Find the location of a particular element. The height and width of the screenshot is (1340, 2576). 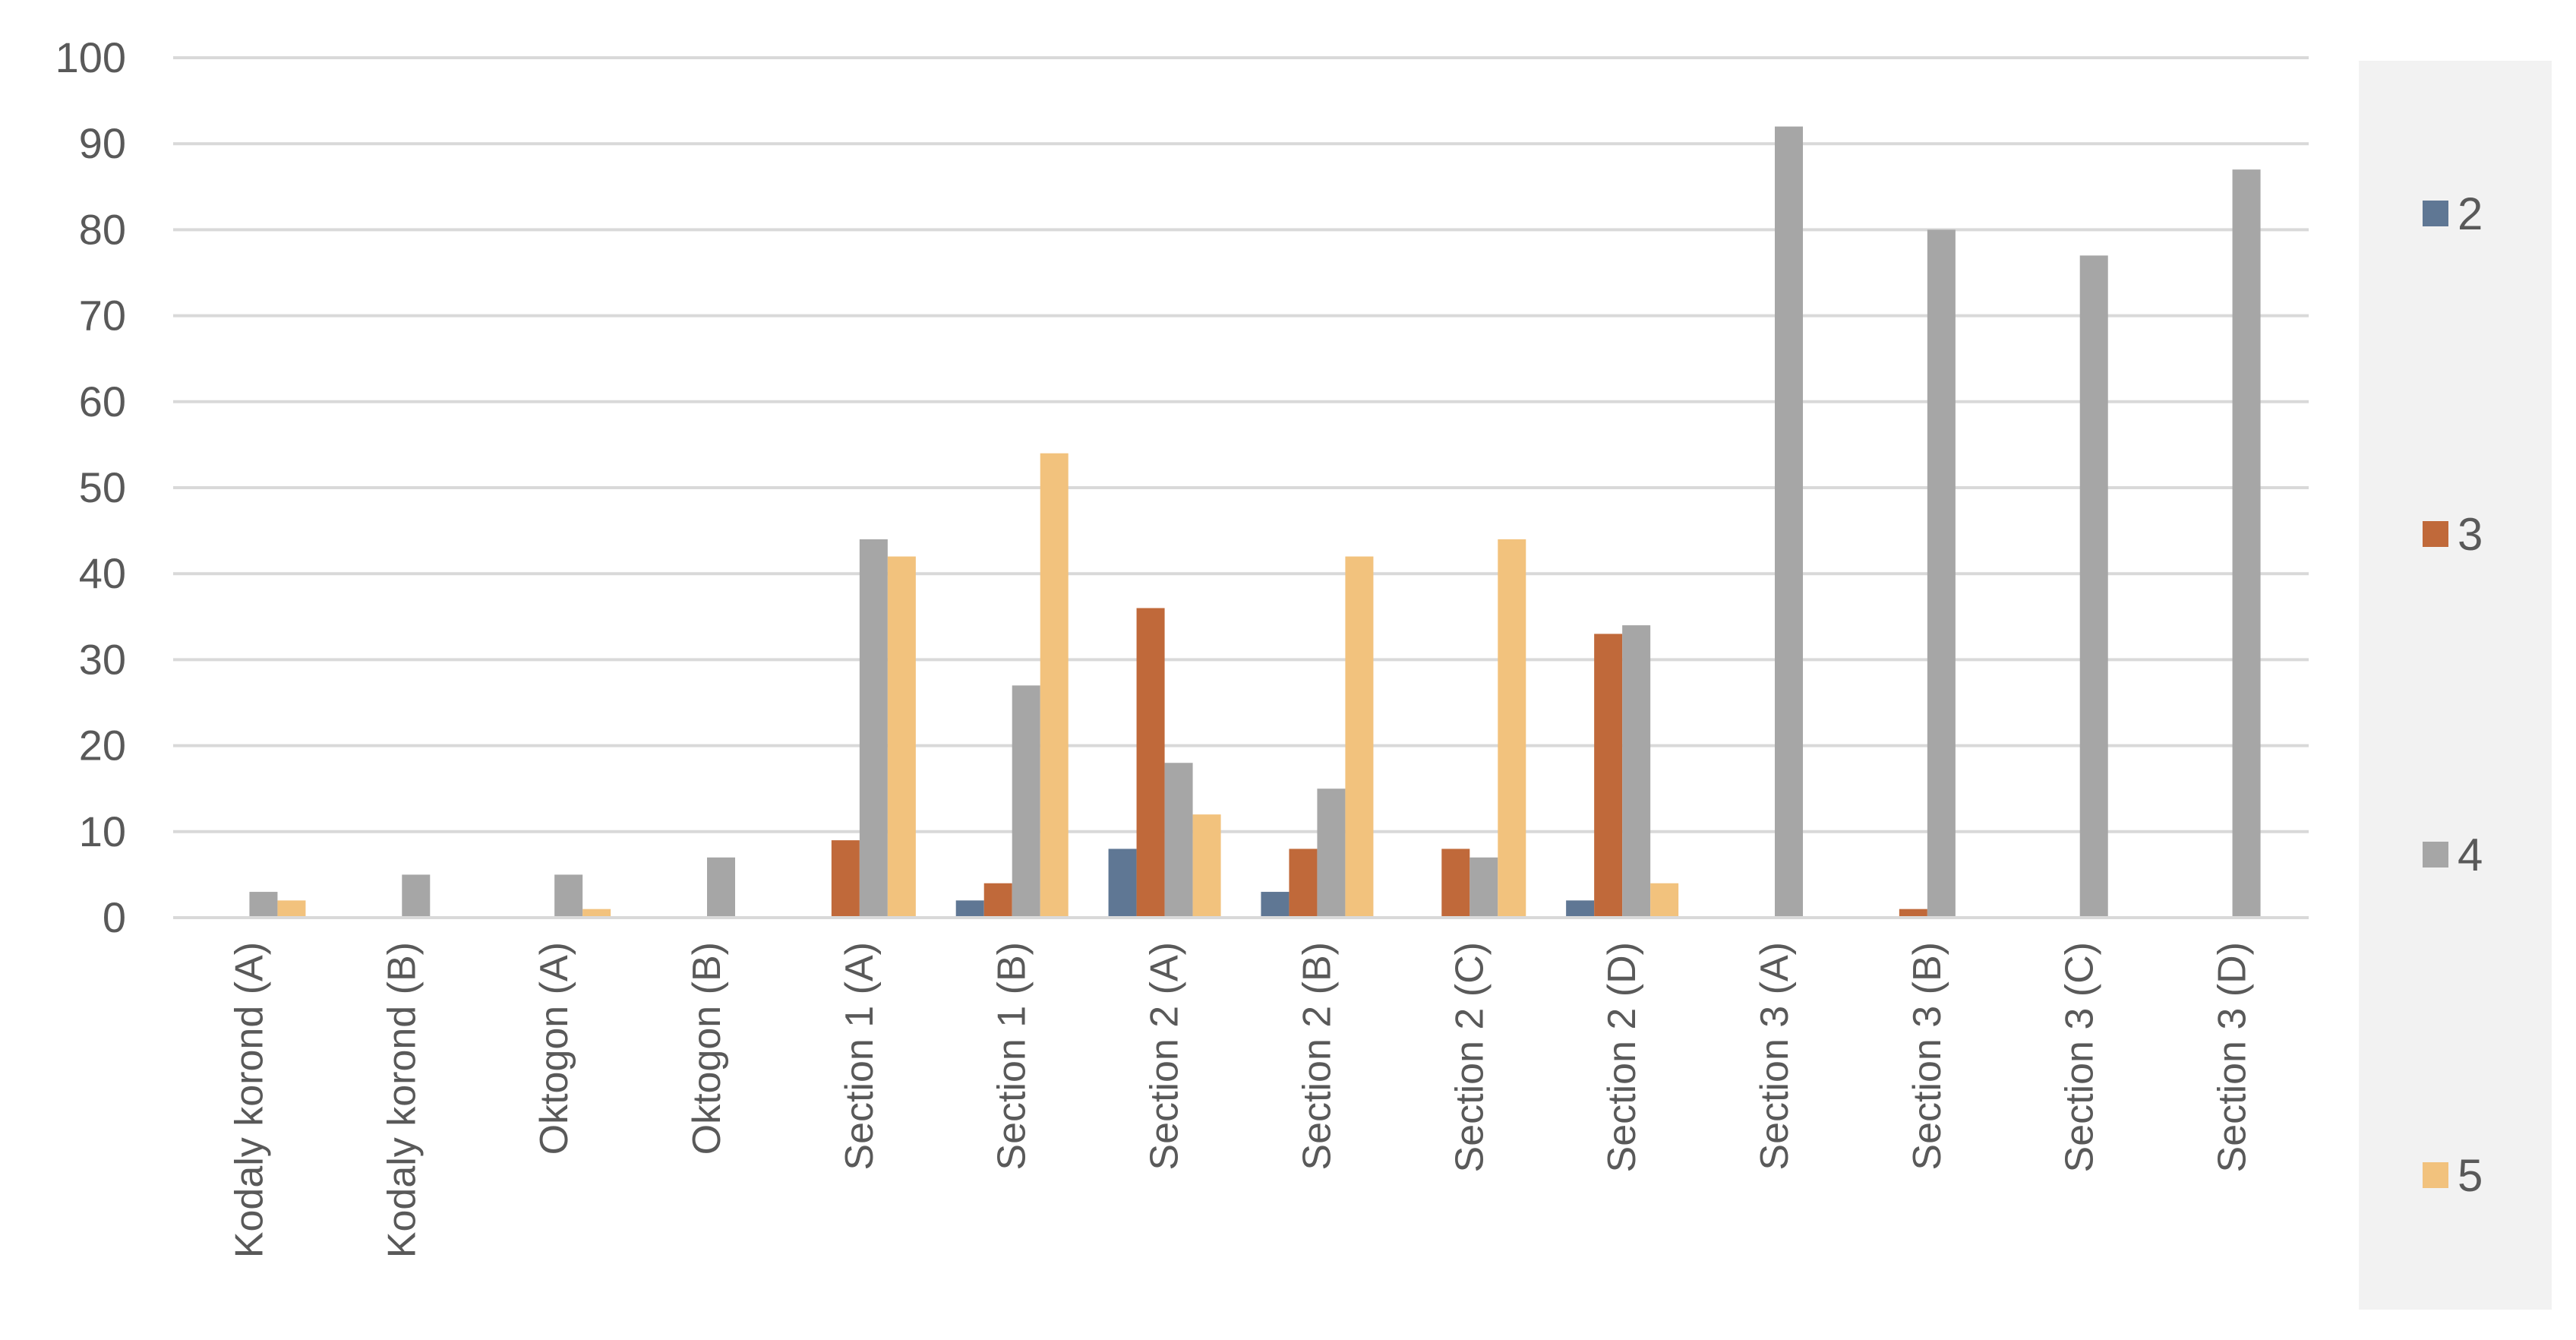

x-tick-label: Kodaly korond (A) is located at coordinates (249, 1100).